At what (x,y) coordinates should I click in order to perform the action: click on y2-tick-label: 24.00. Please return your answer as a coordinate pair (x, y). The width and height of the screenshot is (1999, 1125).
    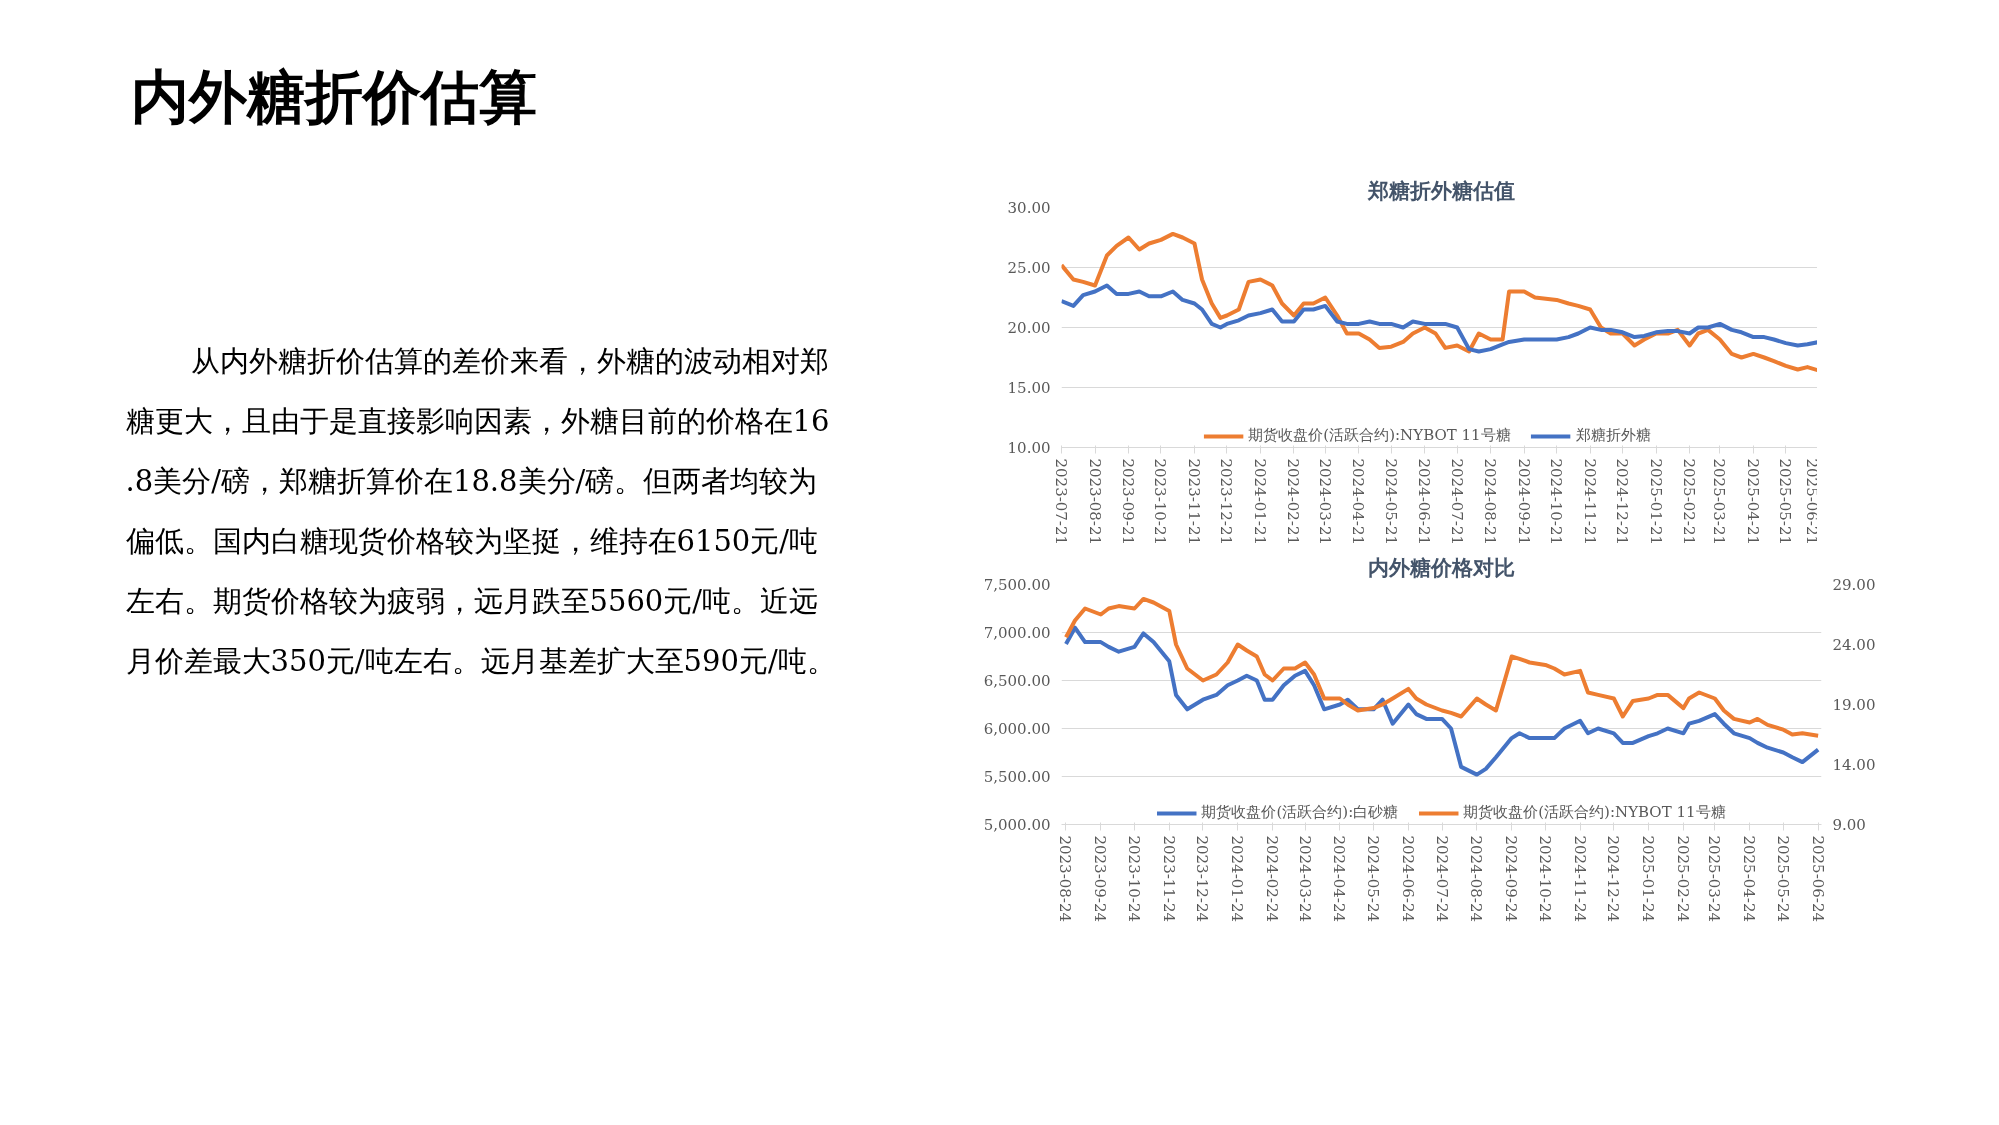
    Looking at the image, I should click on (1854, 645).